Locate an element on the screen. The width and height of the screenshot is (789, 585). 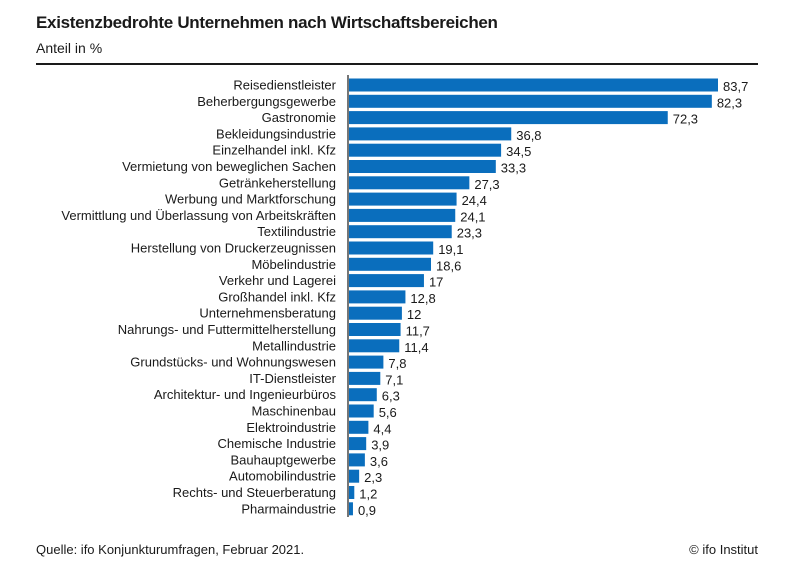
category-label: Beherbergungsgewerbe is located at coordinates (266, 101).